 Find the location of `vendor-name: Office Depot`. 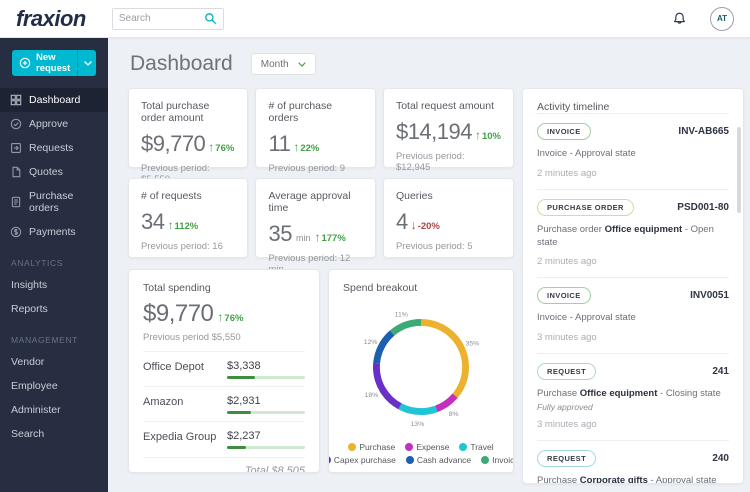

vendor-name: Office Depot is located at coordinates (173, 367).